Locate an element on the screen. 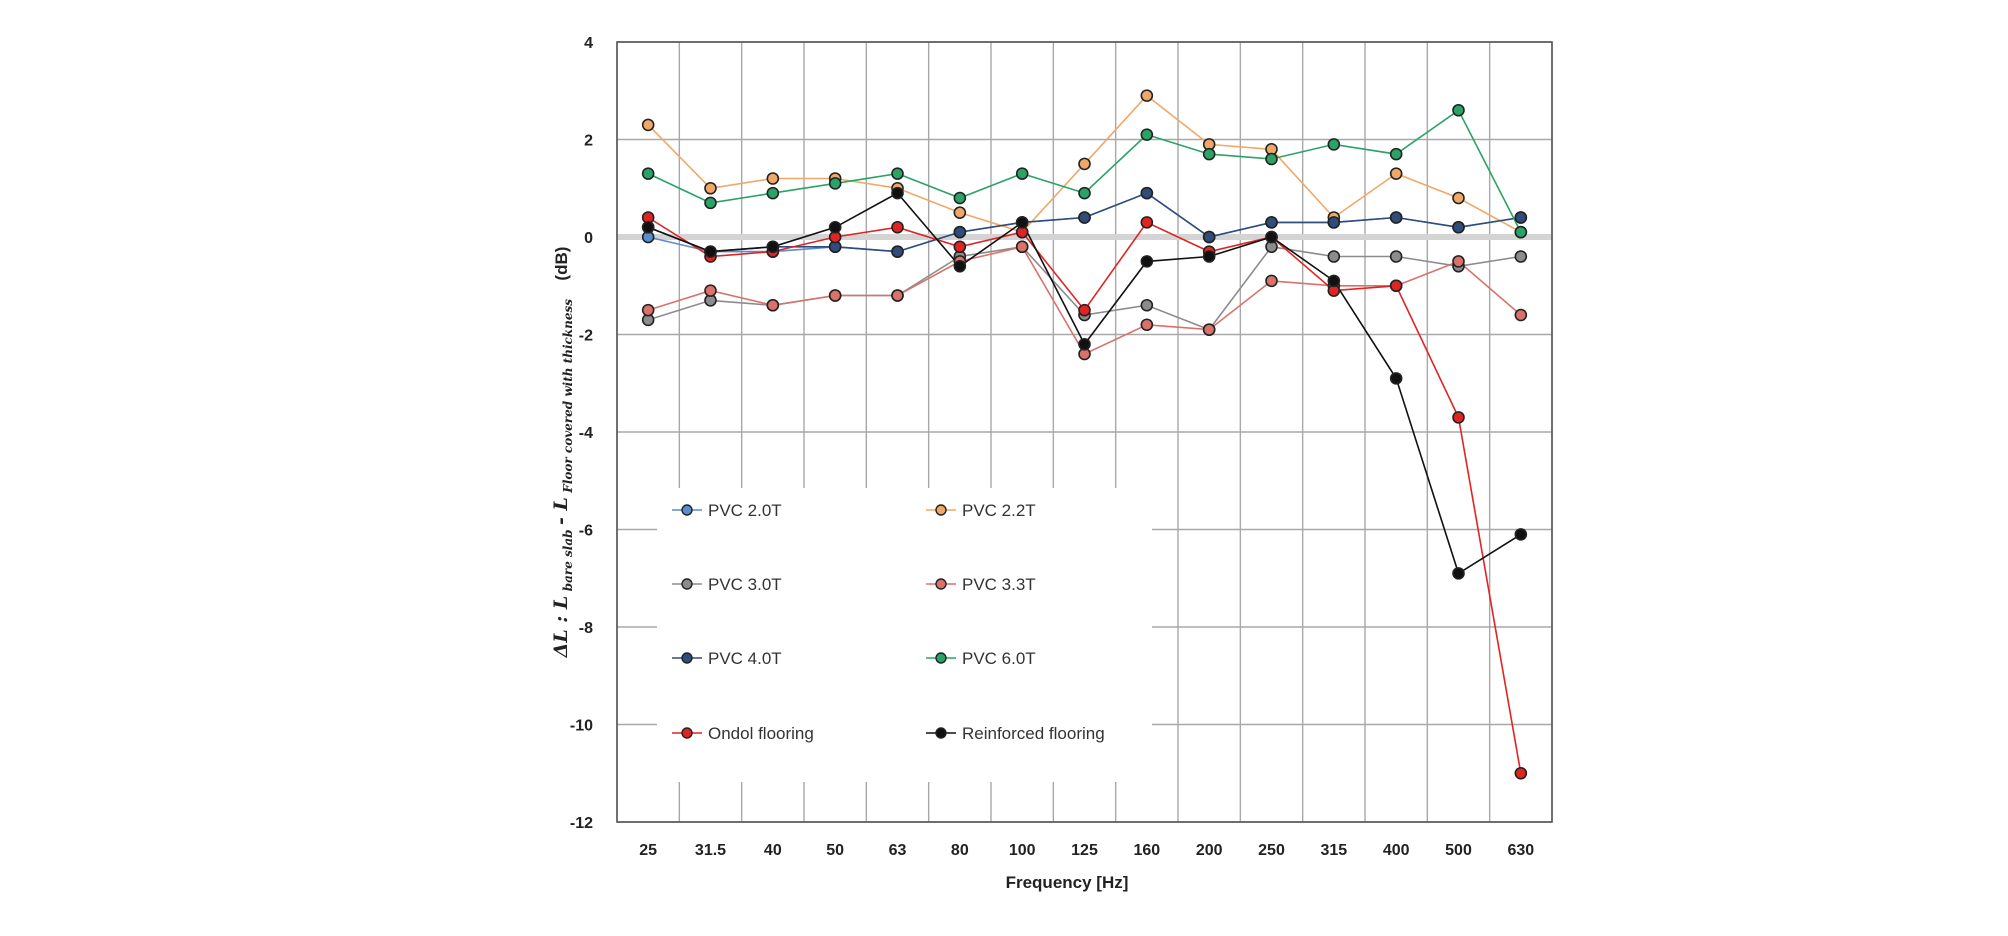  x-tick-label: 80 is located at coordinates (960, 850).